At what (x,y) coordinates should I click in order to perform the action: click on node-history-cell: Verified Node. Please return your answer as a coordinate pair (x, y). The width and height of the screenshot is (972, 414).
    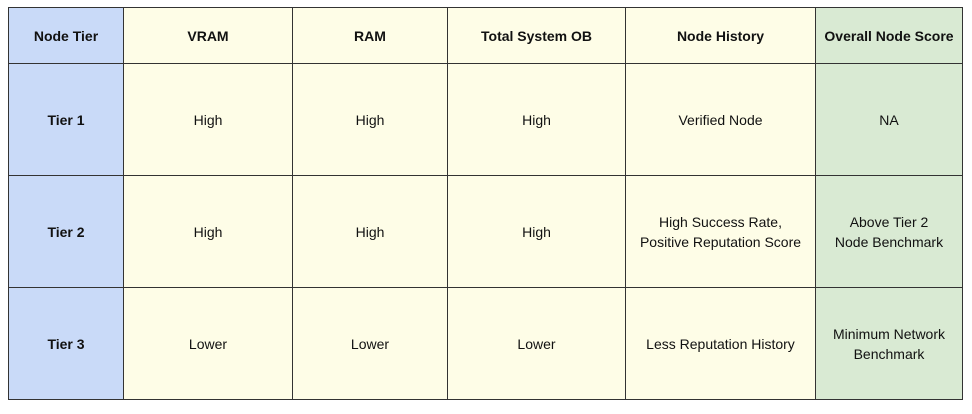
    Looking at the image, I should click on (720, 119).